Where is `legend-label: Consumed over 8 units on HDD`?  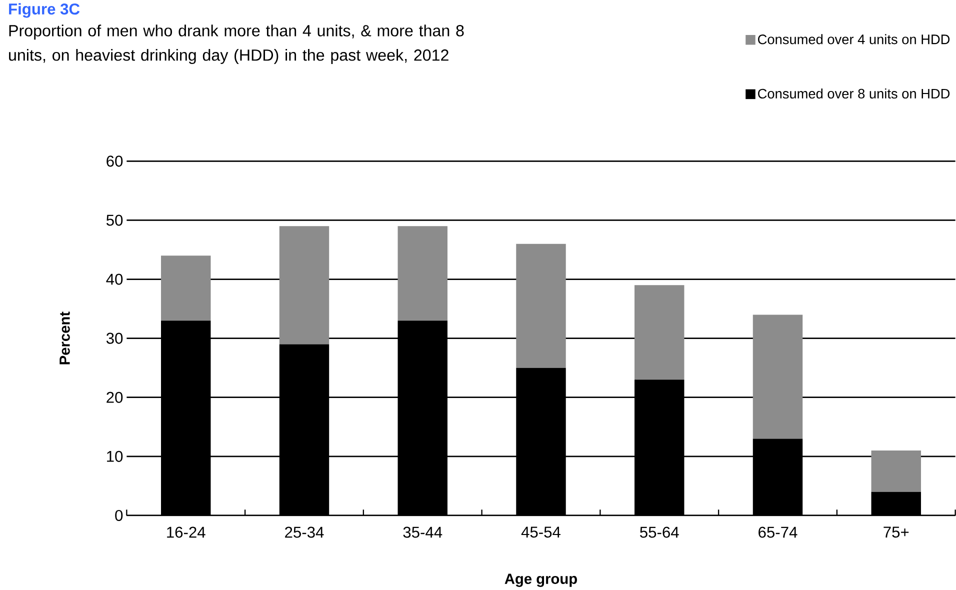 legend-label: Consumed over 8 units on HDD is located at coordinates (854, 93).